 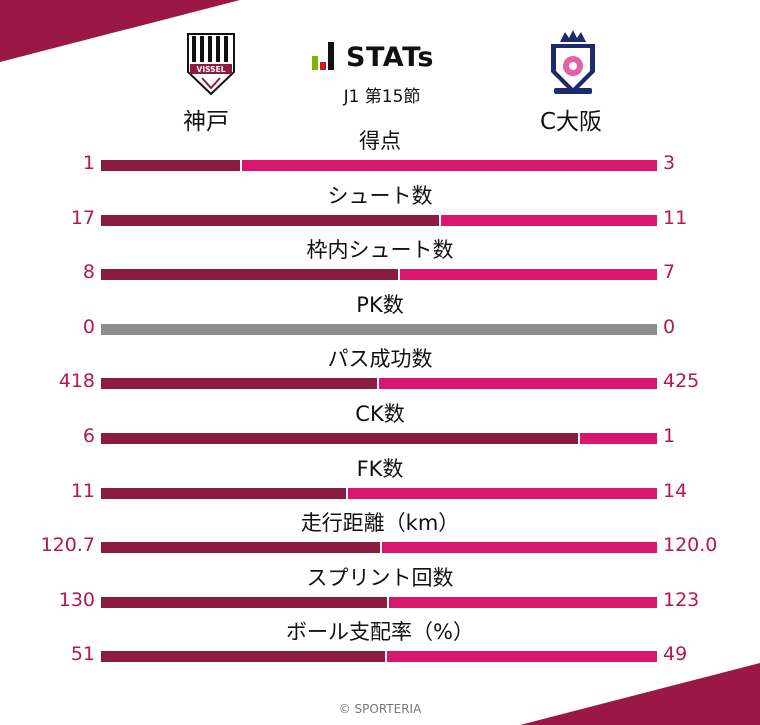 I want to click on stat-row: 得点 1 3, so click(x=380, y=152).